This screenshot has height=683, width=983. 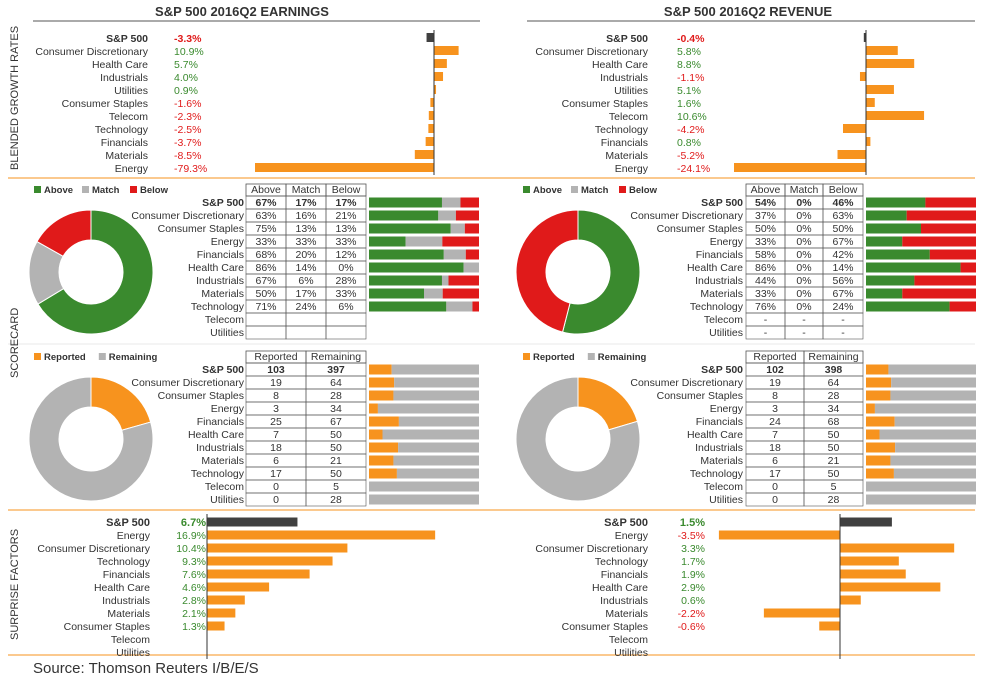 I want to click on growth-value-sp-500: -0.4%, so click(x=691, y=39).